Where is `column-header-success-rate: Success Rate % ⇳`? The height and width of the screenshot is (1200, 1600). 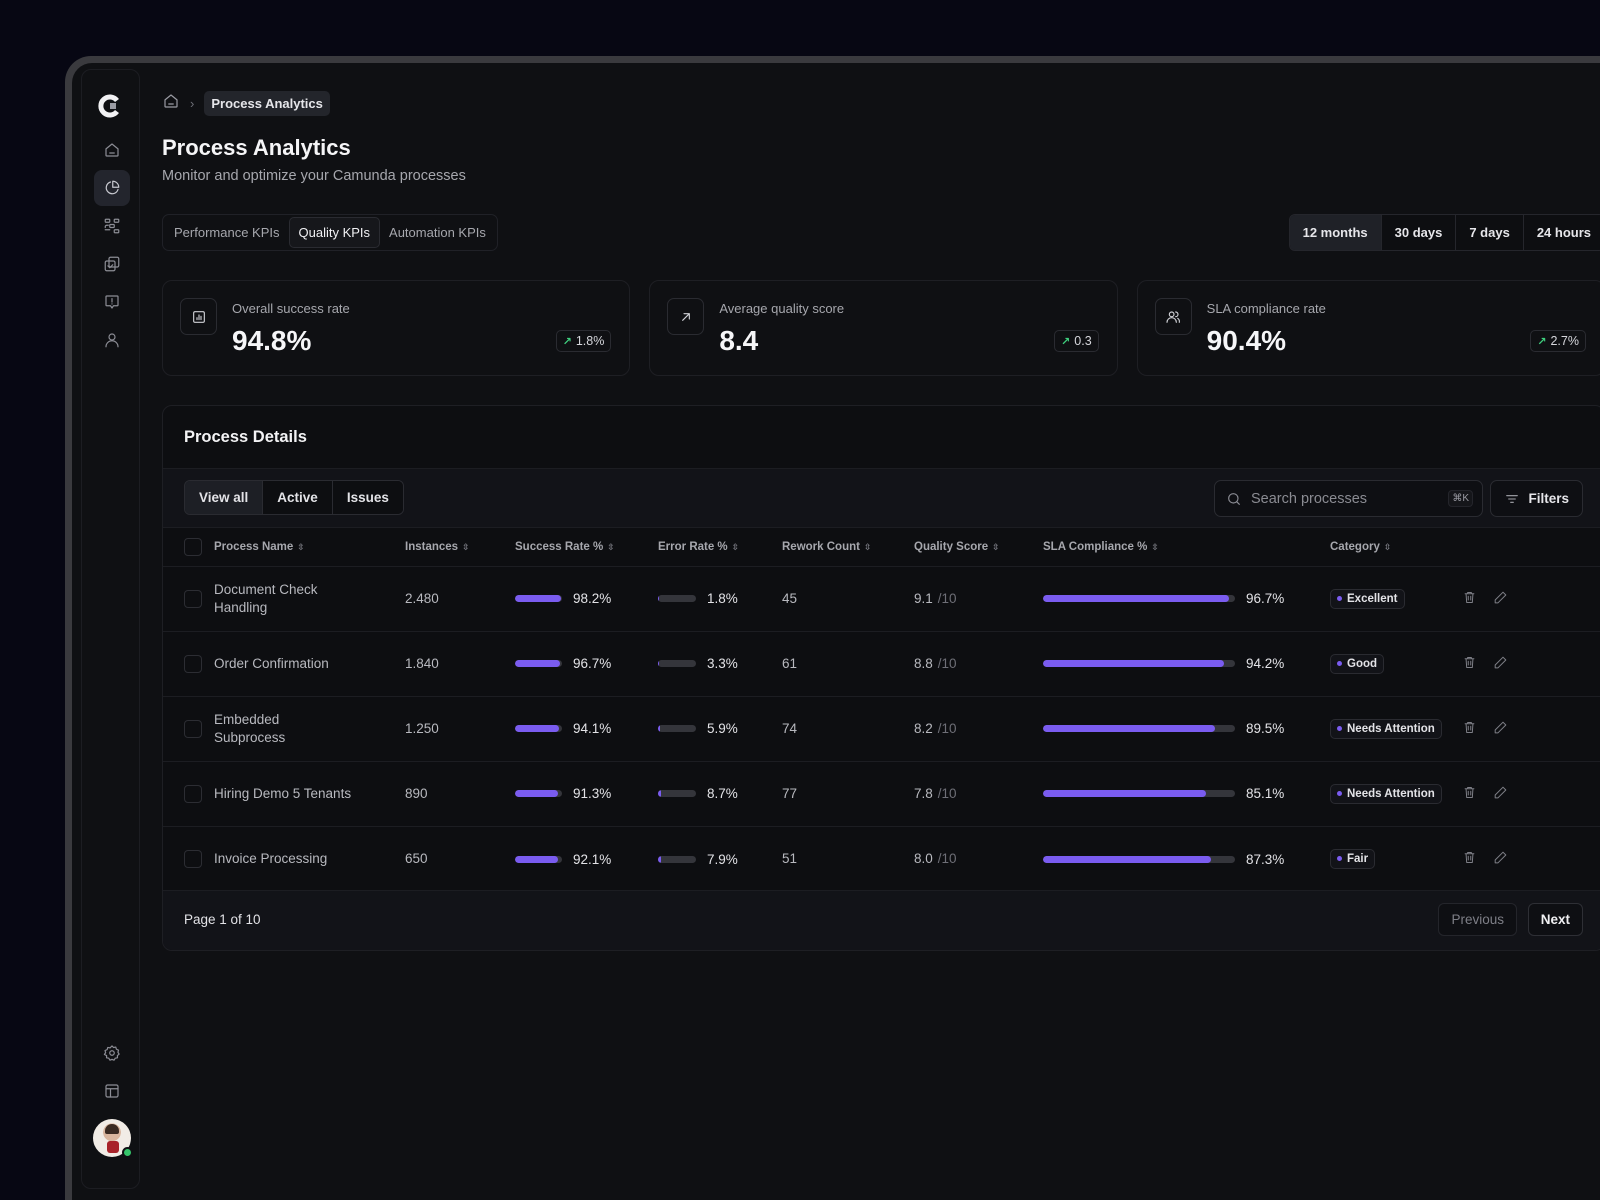
column-header-success-rate: Success Rate % ⇳ is located at coordinates (586, 547).